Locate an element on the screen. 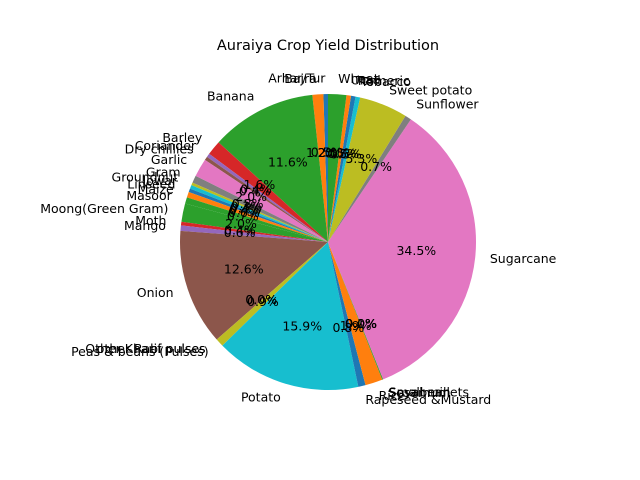 Image resolution: width=640 pixels, height=480 pixels. slice-arhar-tur is located at coordinates (325, 168).